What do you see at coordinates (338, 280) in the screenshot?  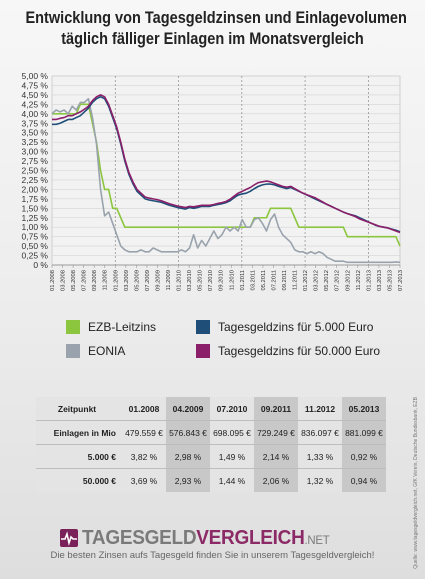 I see `x-tick-label: 07.2012` at bounding box center [338, 280].